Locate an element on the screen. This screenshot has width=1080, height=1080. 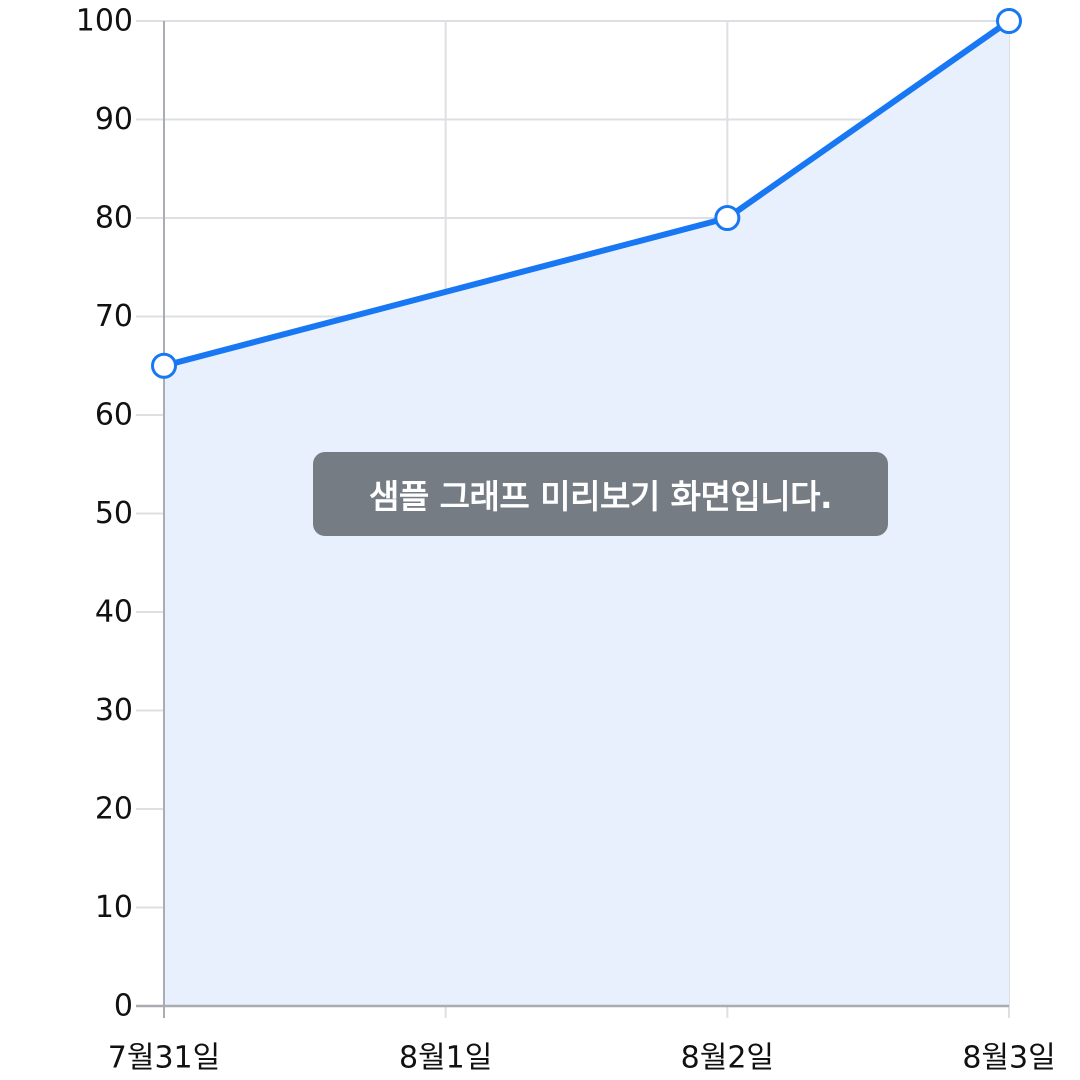
x-tick-labels: 7월31일 8월1일 8월2일 8월3일 is located at coordinates (582, 1058).